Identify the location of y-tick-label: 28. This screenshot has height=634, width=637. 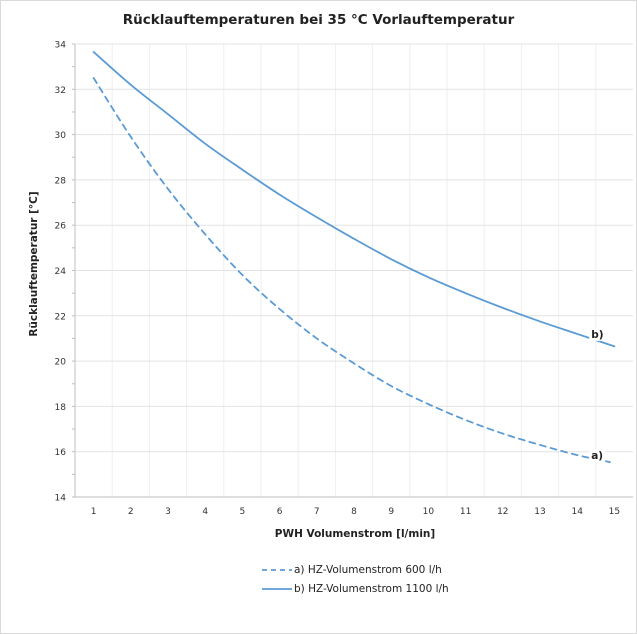
(61, 181).